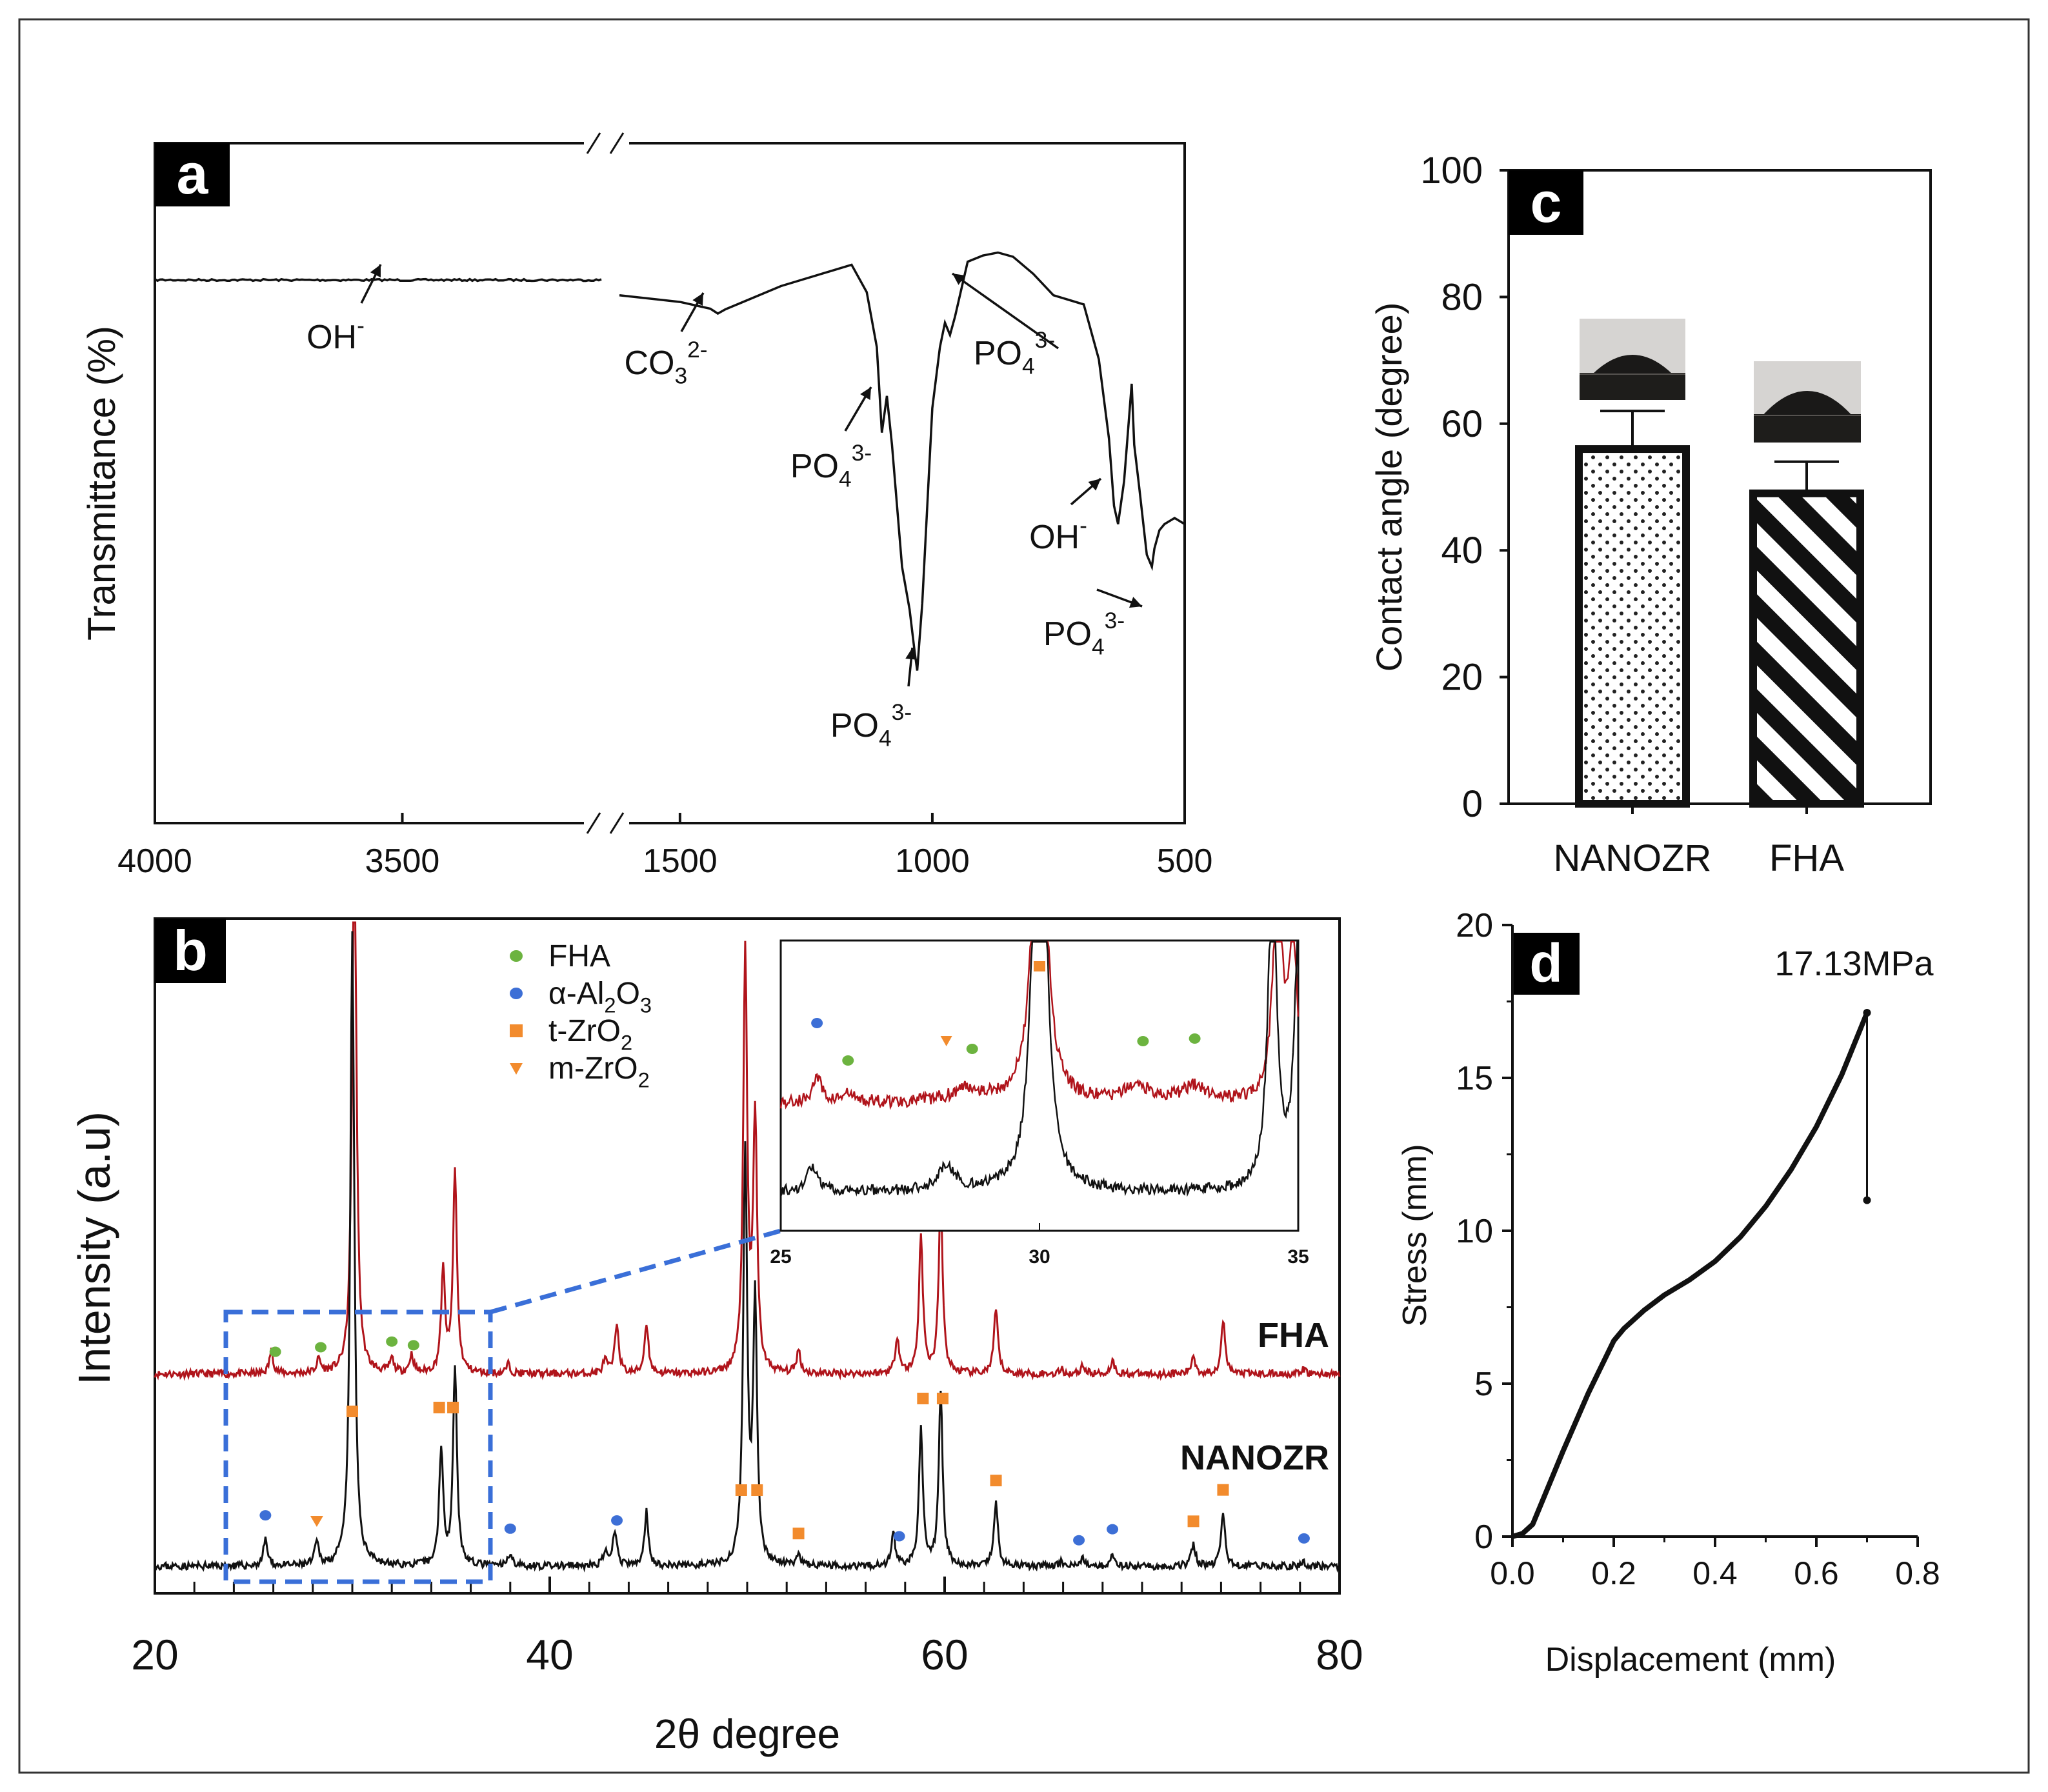 This screenshot has height=1792, width=2048. What do you see at coordinates (1462, 424) in the screenshot?
I see `y-tick-label-60: 60` at bounding box center [1462, 424].